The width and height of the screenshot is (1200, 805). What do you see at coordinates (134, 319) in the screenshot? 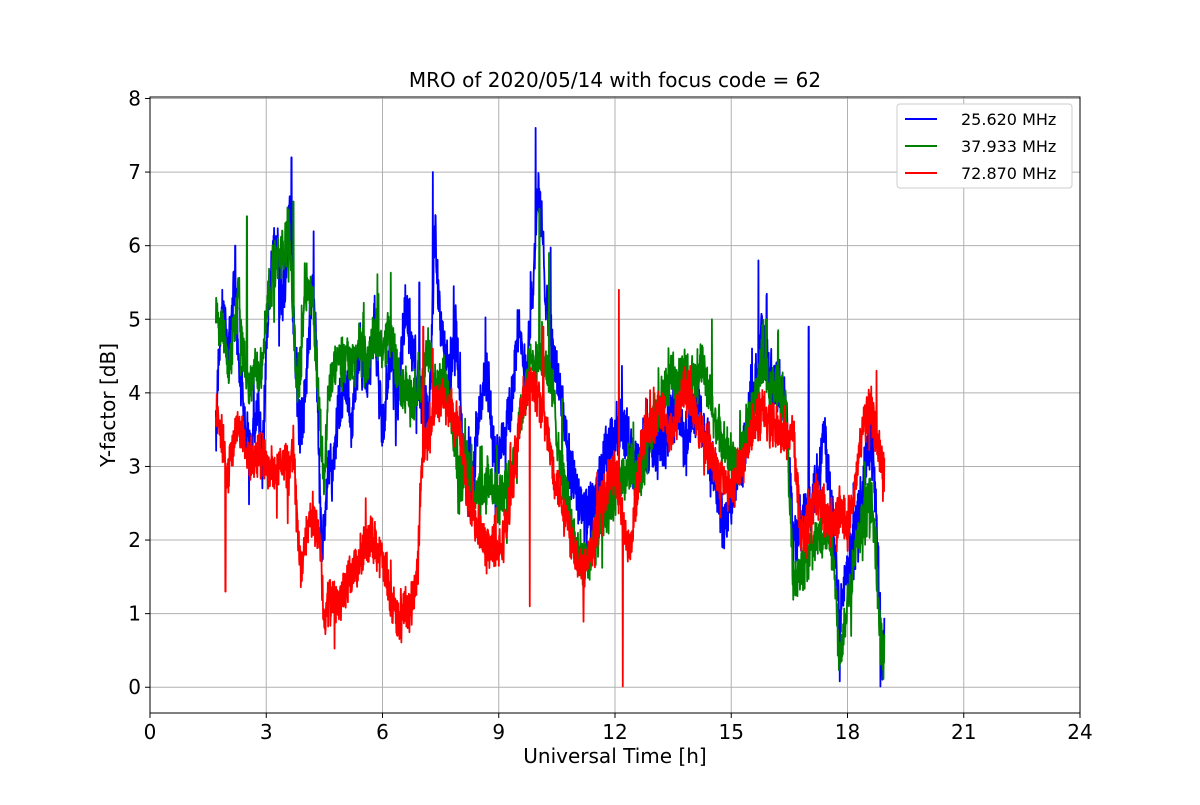
I see `y-tick-label: 5` at bounding box center [134, 319].